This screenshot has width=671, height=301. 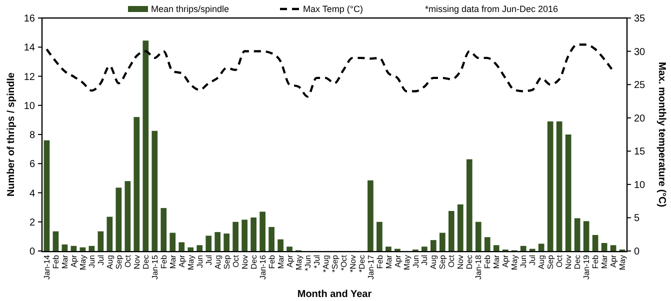 What do you see at coordinates (333, 9) in the screenshot?
I see `legend-label: Max Temp (°C)` at bounding box center [333, 9].